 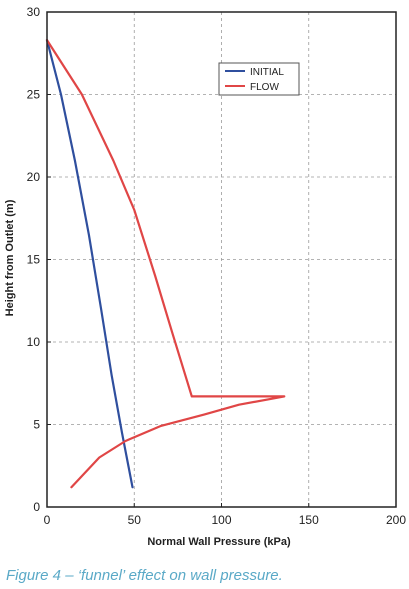 I want to click on x-tick-label-4: 200, so click(x=396, y=520).